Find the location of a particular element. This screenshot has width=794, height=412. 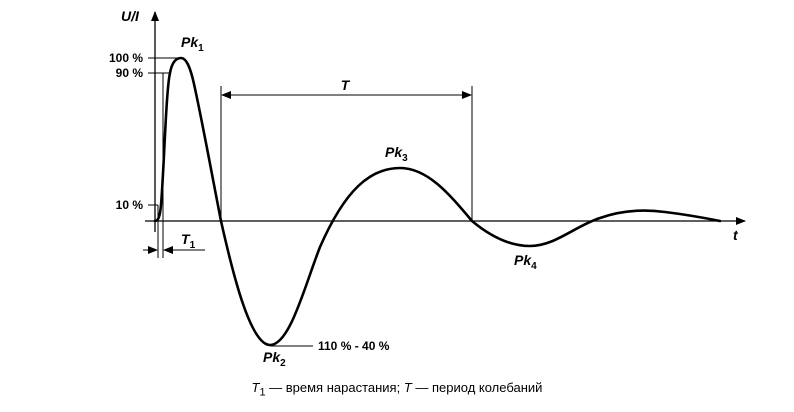

y-axis-label: U/I is located at coordinates (130, 16).